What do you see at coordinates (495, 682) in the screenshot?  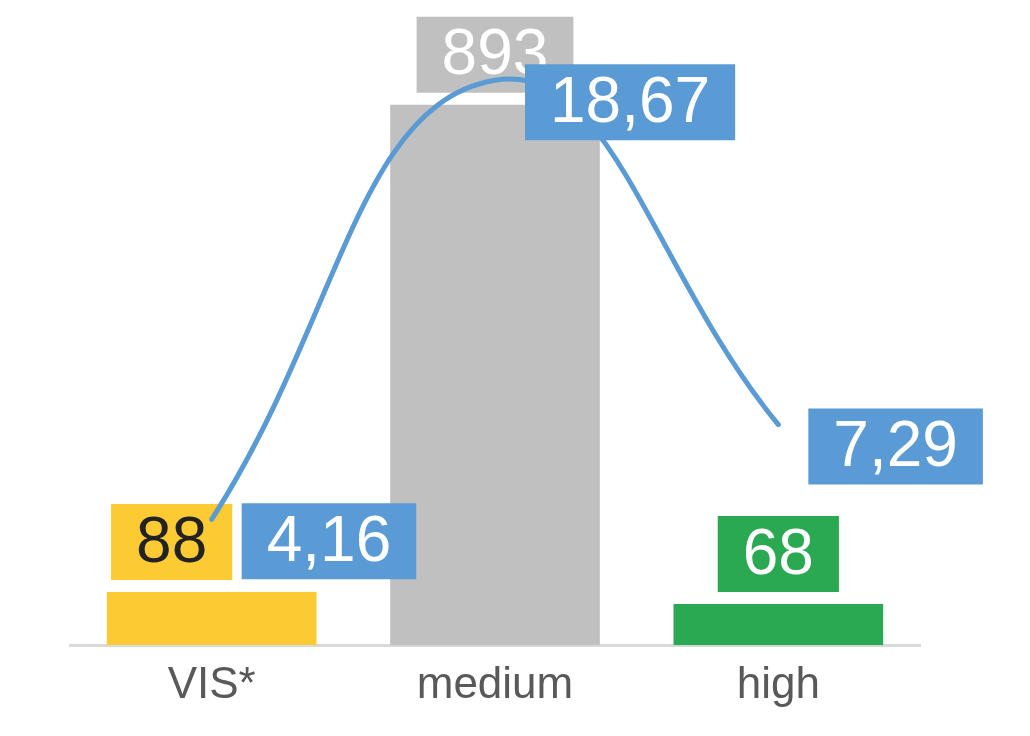 I see `x-tick-label: medium` at bounding box center [495, 682].